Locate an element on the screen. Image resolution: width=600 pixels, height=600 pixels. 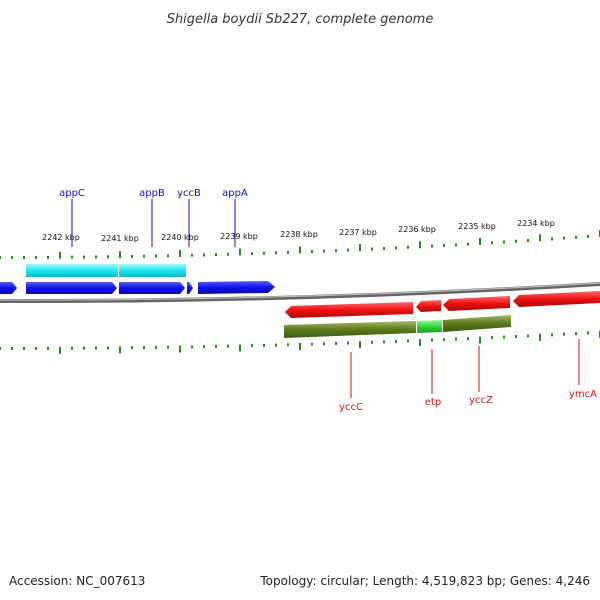
gene-arrow-yccZ is located at coordinates (476, 303).